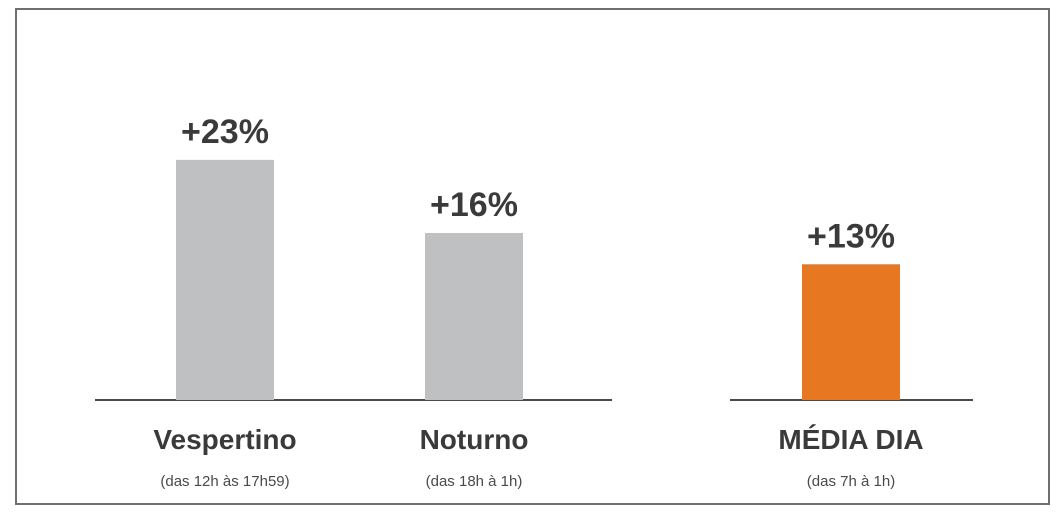 The height and width of the screenshot is (513, 1061). Describe the element at coordinates (474, 439) in the screenshot. I see `category-label-noturno: Noturno` at that location.